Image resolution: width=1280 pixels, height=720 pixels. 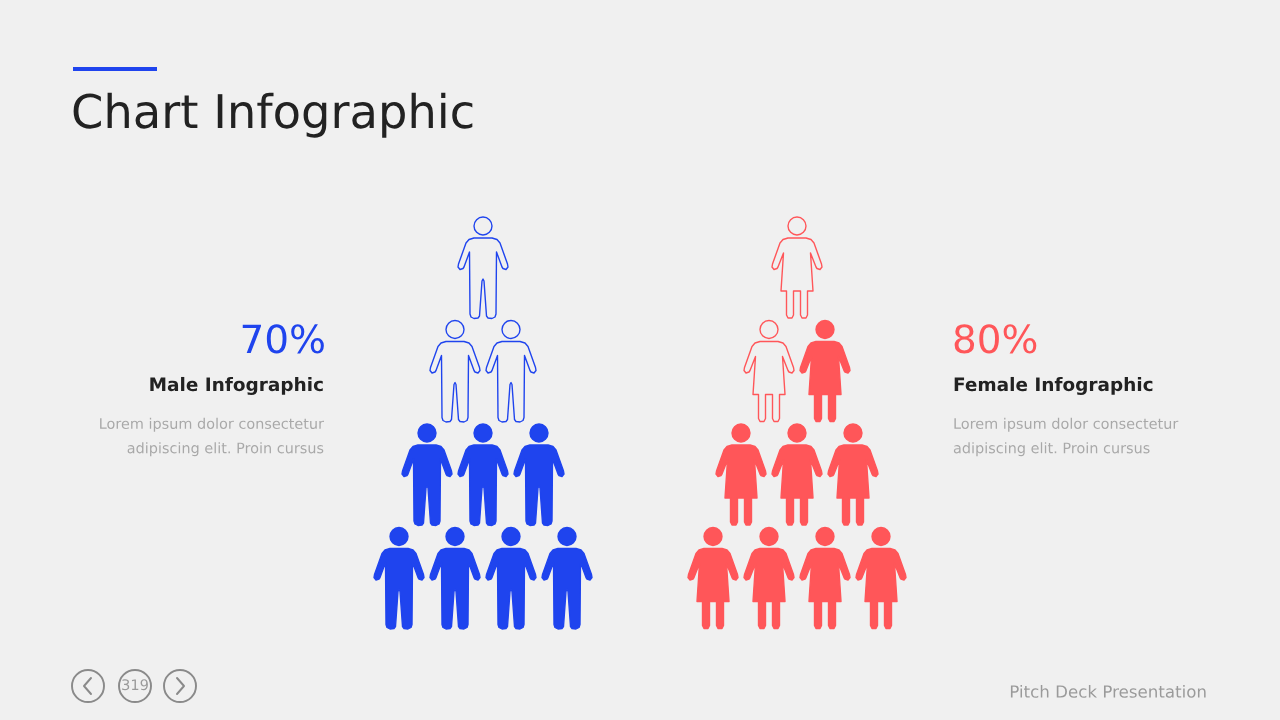 What do you see at coordinates (1053, 385) in the screenshot?
I see `category-label: Female Infographic` at bounding box center [1053, 385].